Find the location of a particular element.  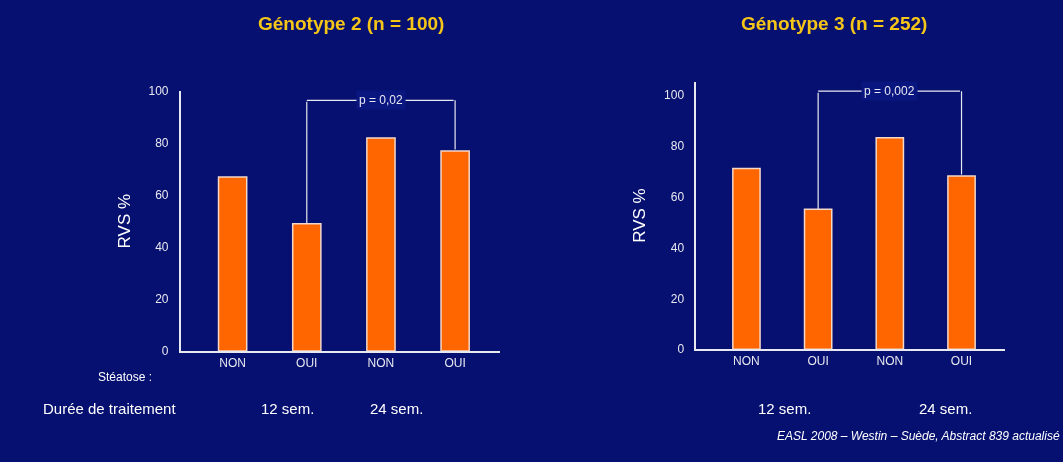

text: EASL 2008 – Westin – Suède, Abstract 839 actualisé is located at coordinates (918, 436).